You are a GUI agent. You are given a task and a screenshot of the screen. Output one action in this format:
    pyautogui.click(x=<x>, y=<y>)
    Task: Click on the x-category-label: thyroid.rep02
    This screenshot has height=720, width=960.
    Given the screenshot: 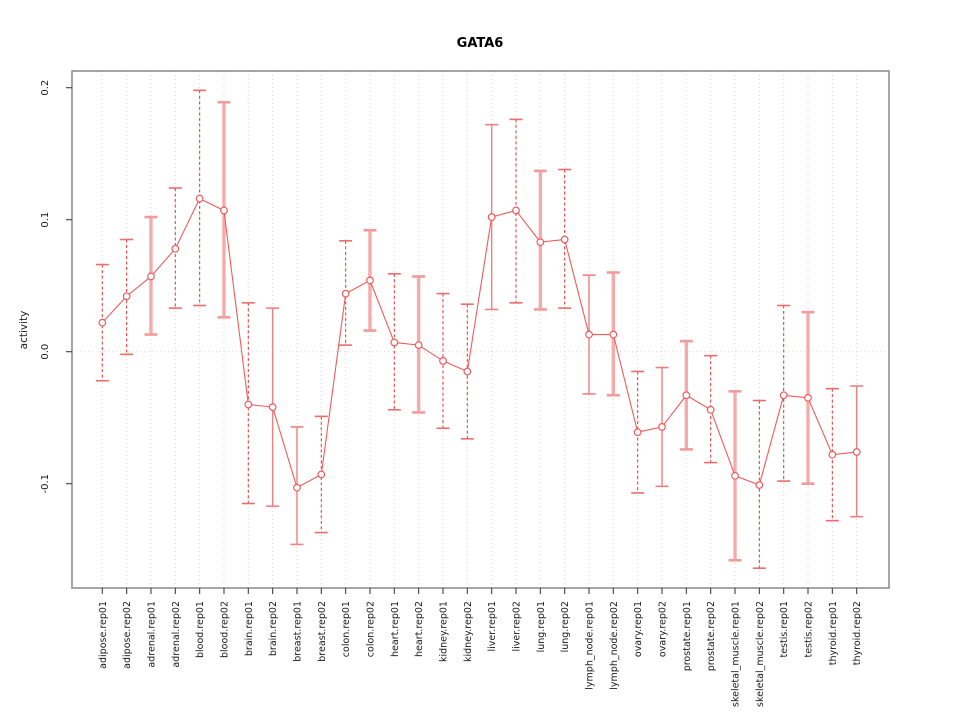 What is the action you would take?
    pyautogui.click(x=857, y=633)
    